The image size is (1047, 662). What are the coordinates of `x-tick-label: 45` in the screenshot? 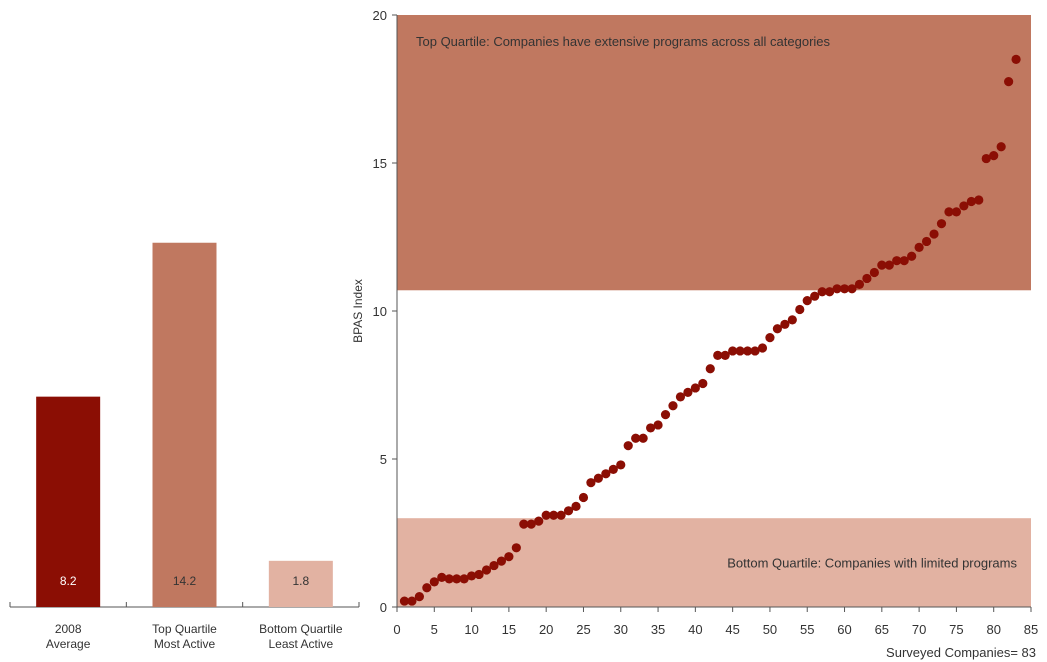 It's located at (732, 629).